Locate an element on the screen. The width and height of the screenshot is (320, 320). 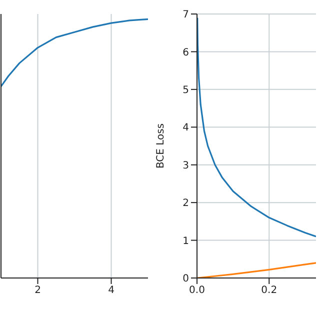
y-tick-label: 0 is located at coordinates (185, 279).